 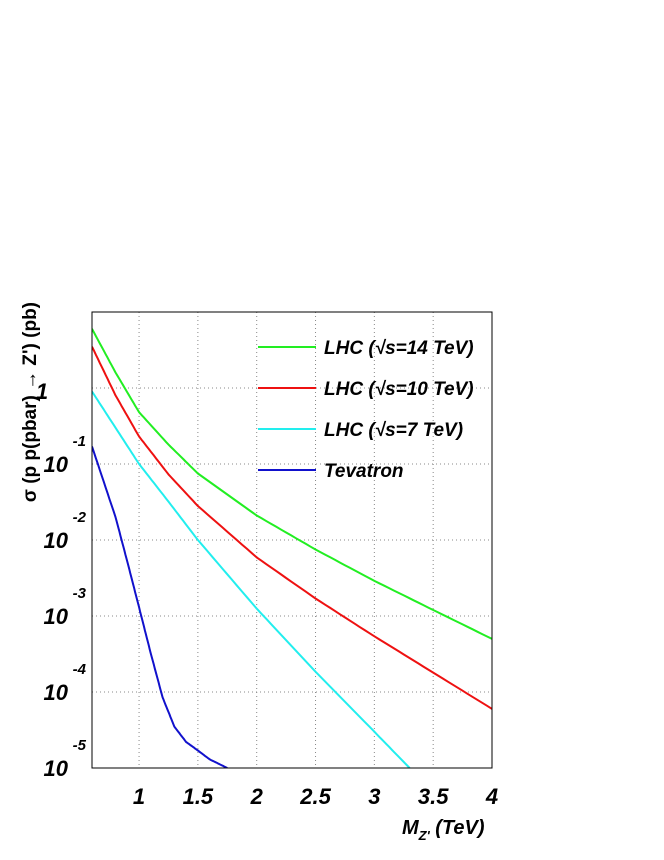 I want to click on x-axis-title-unit: (TeV), so click(x=457, y=828).